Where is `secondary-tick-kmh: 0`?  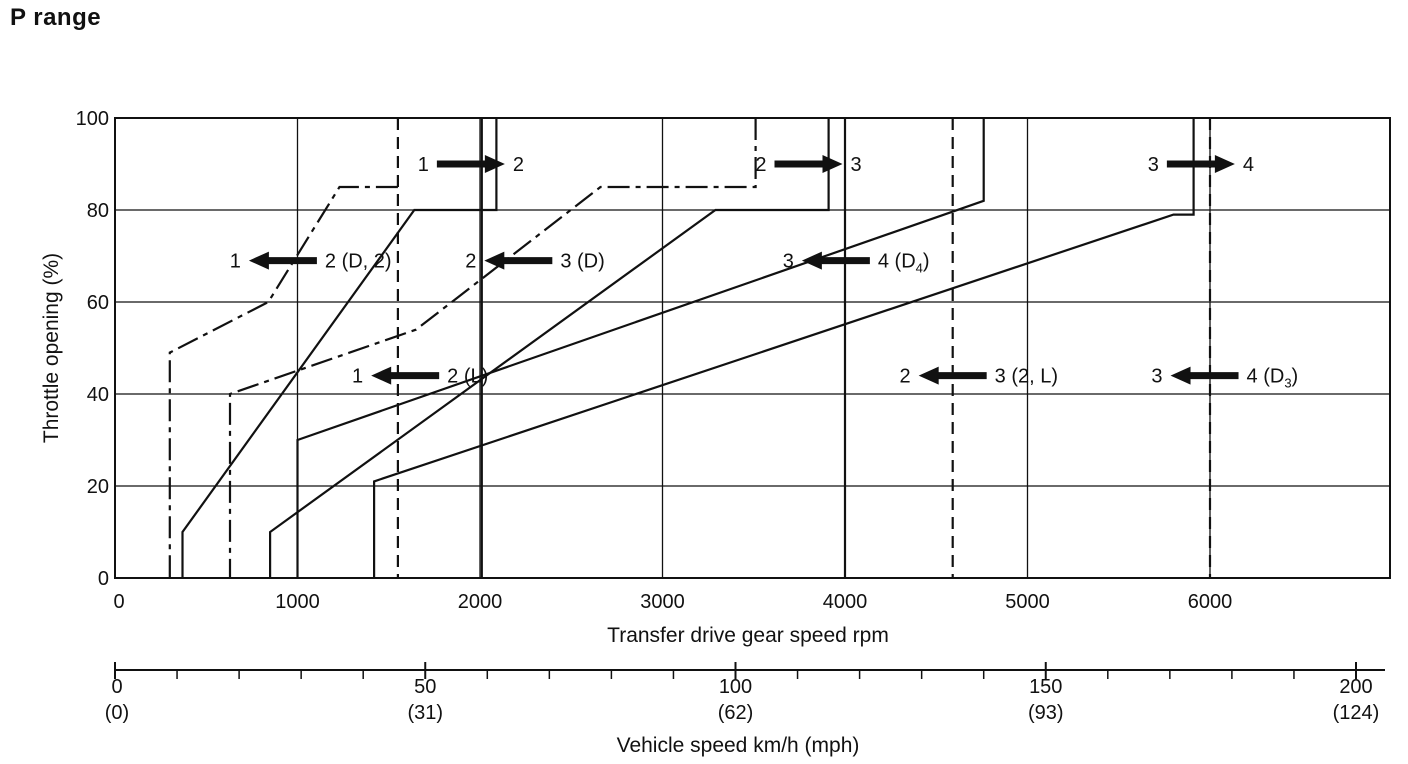
secondary-tick-kmh: 0 is located at coordinates (116, 687).